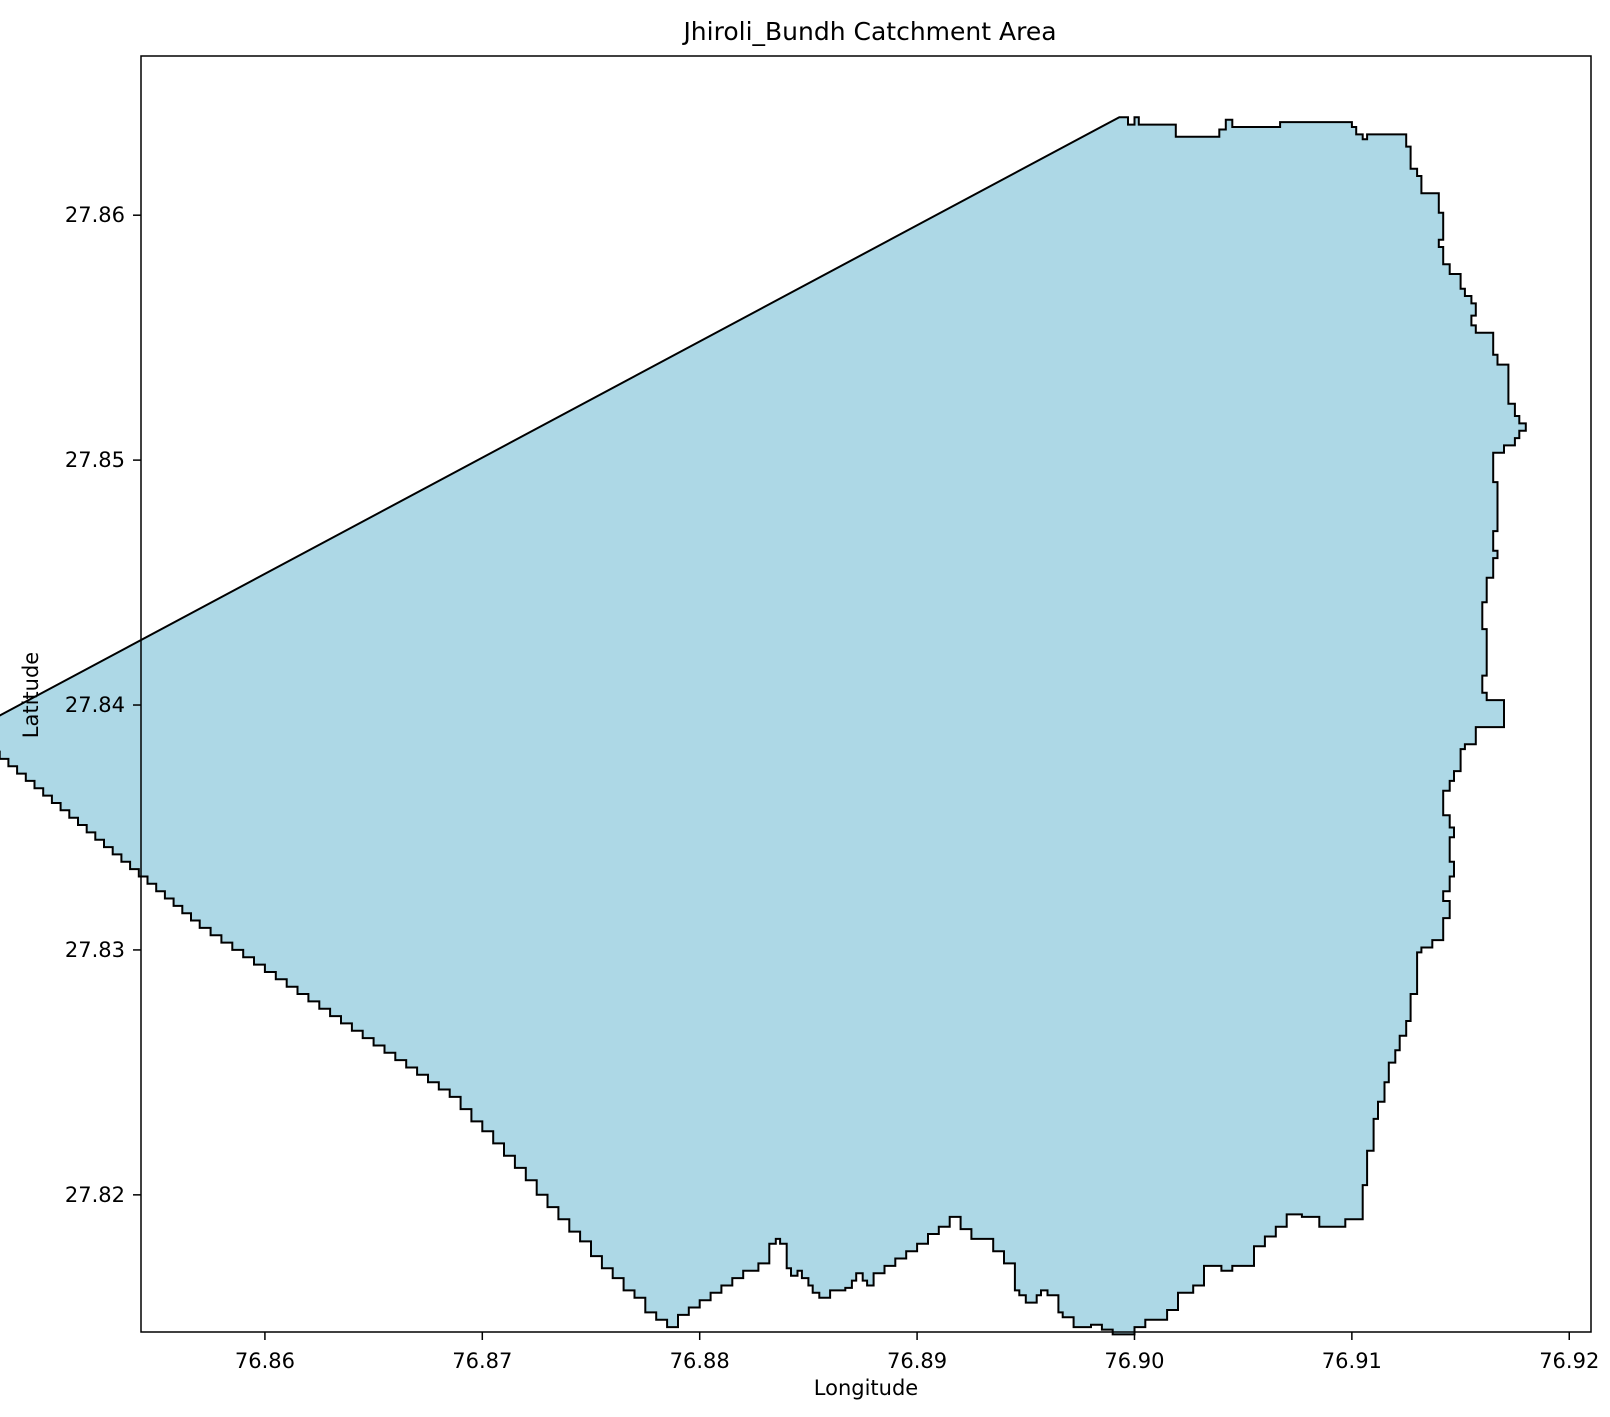 The image size is (1610, 1417). I want to click on y-tick-label: 27.84, so click(95, 705).